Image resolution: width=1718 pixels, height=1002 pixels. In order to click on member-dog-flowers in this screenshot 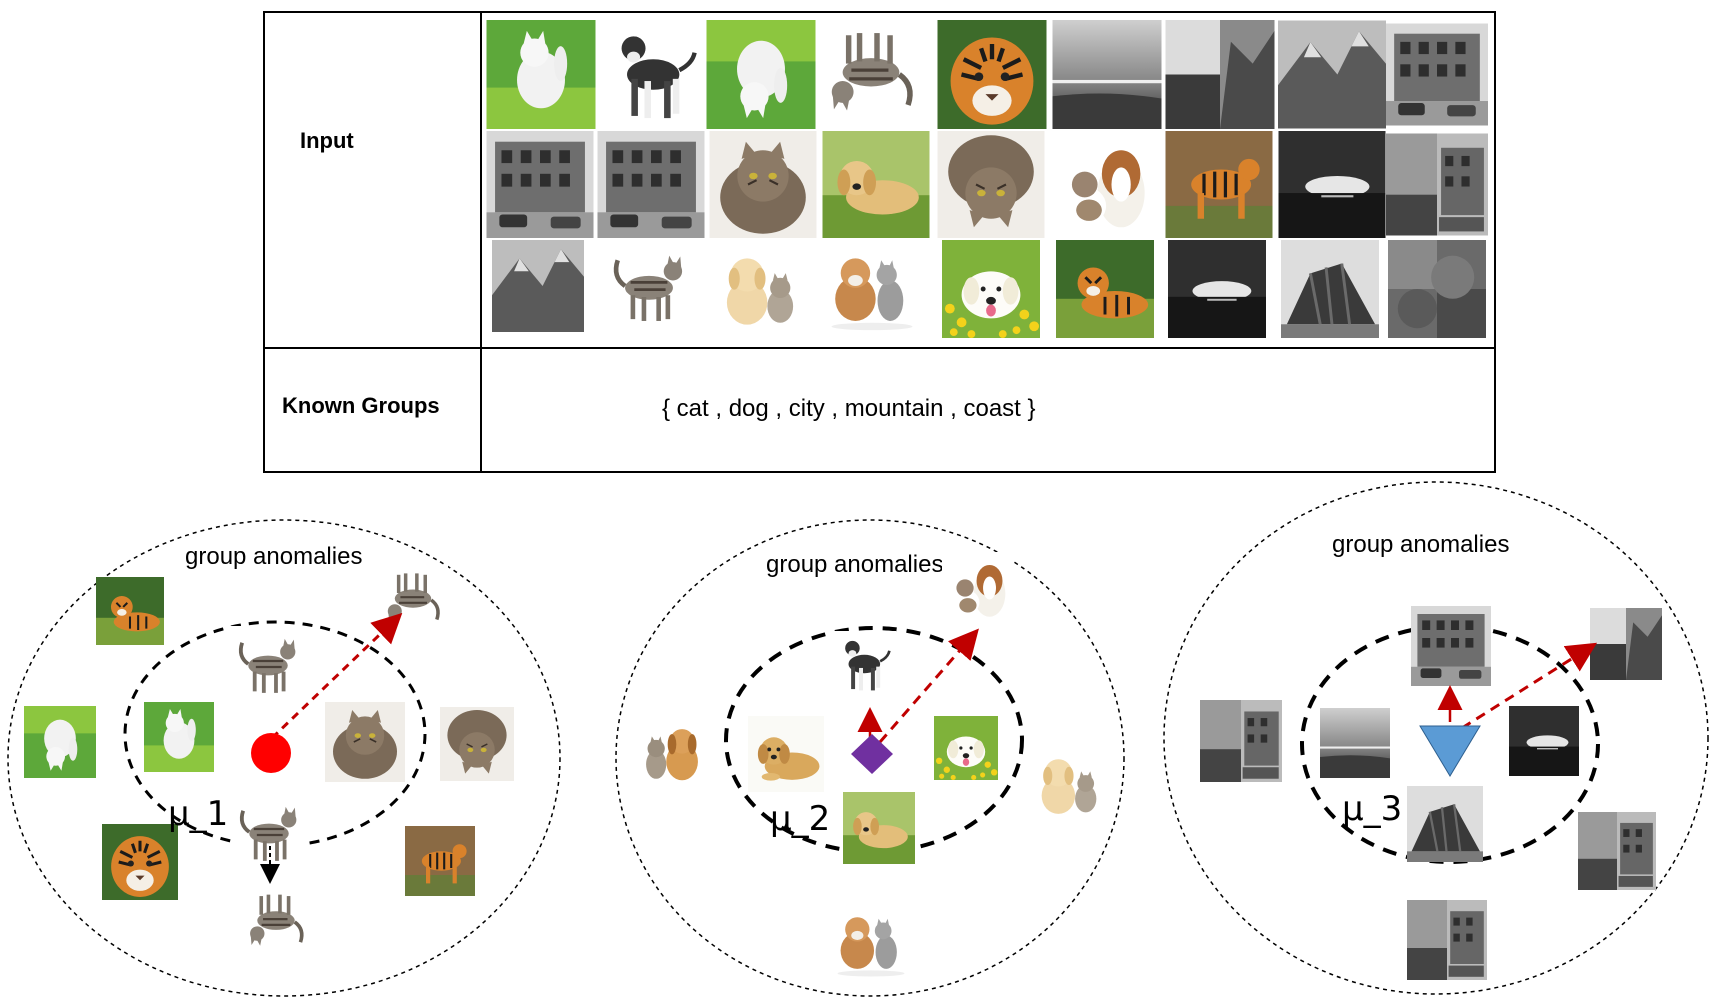, I will do `click(966, 748)`.